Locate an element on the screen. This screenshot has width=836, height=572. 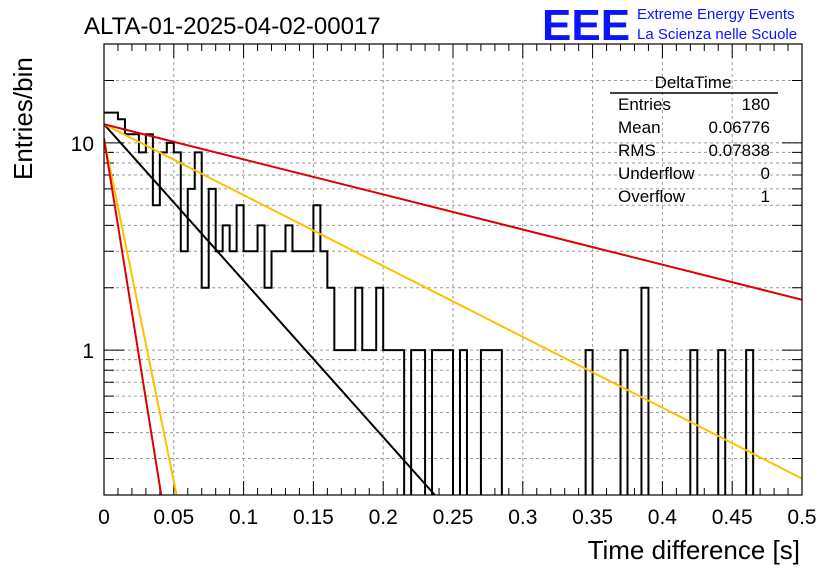
x-tick-label: 0.1 is located at coordinates (243, 517).